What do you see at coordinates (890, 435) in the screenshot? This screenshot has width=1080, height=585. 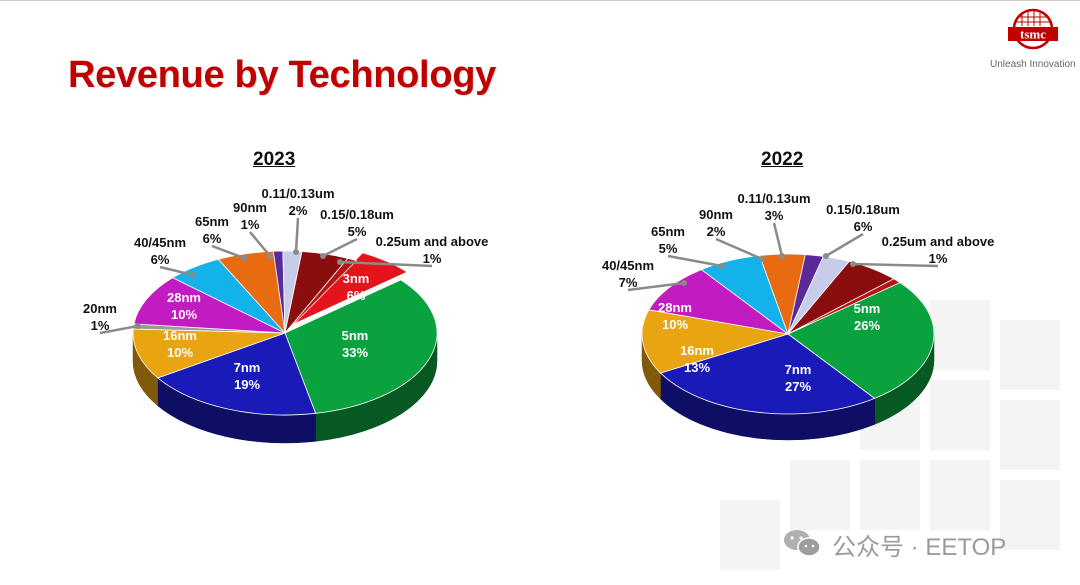 I see `background-grid-decoration` at bounding box center [890, 435].